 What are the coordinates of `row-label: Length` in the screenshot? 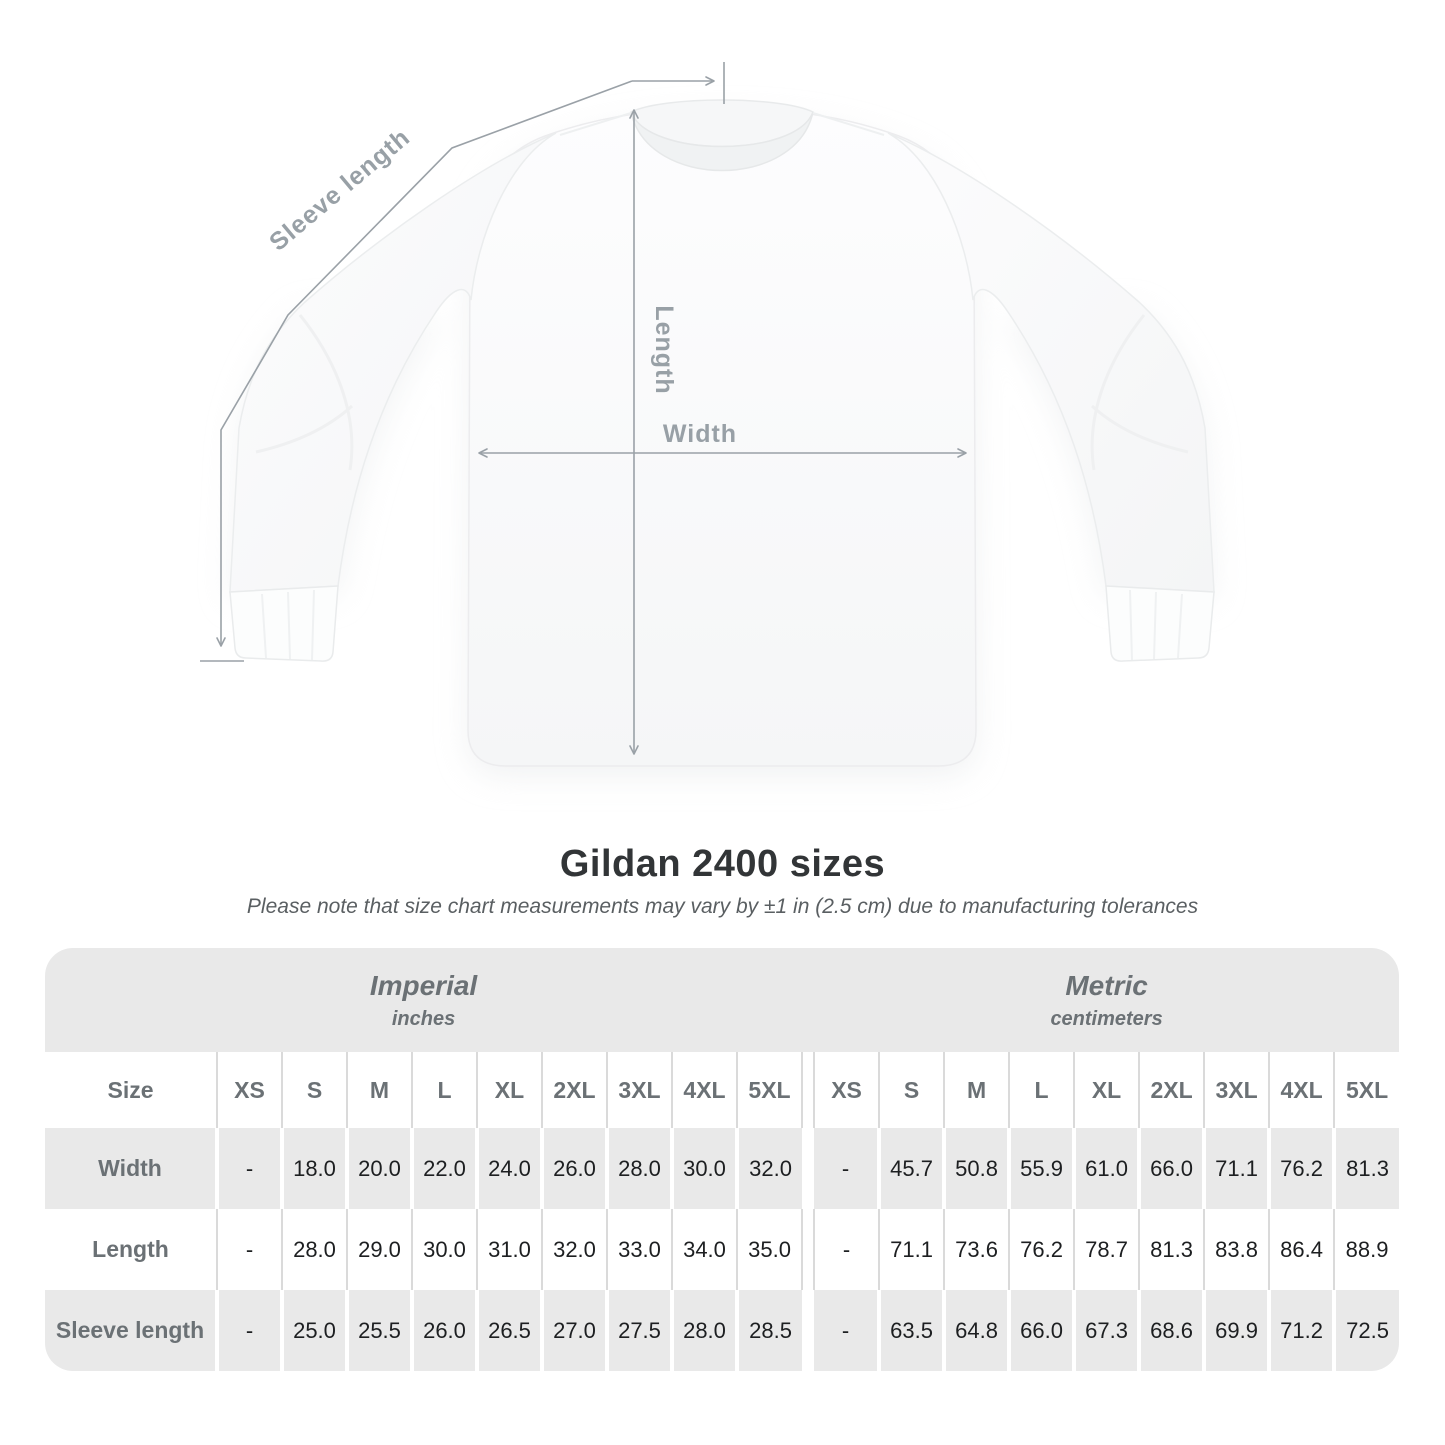 It's located at (131, 1249).